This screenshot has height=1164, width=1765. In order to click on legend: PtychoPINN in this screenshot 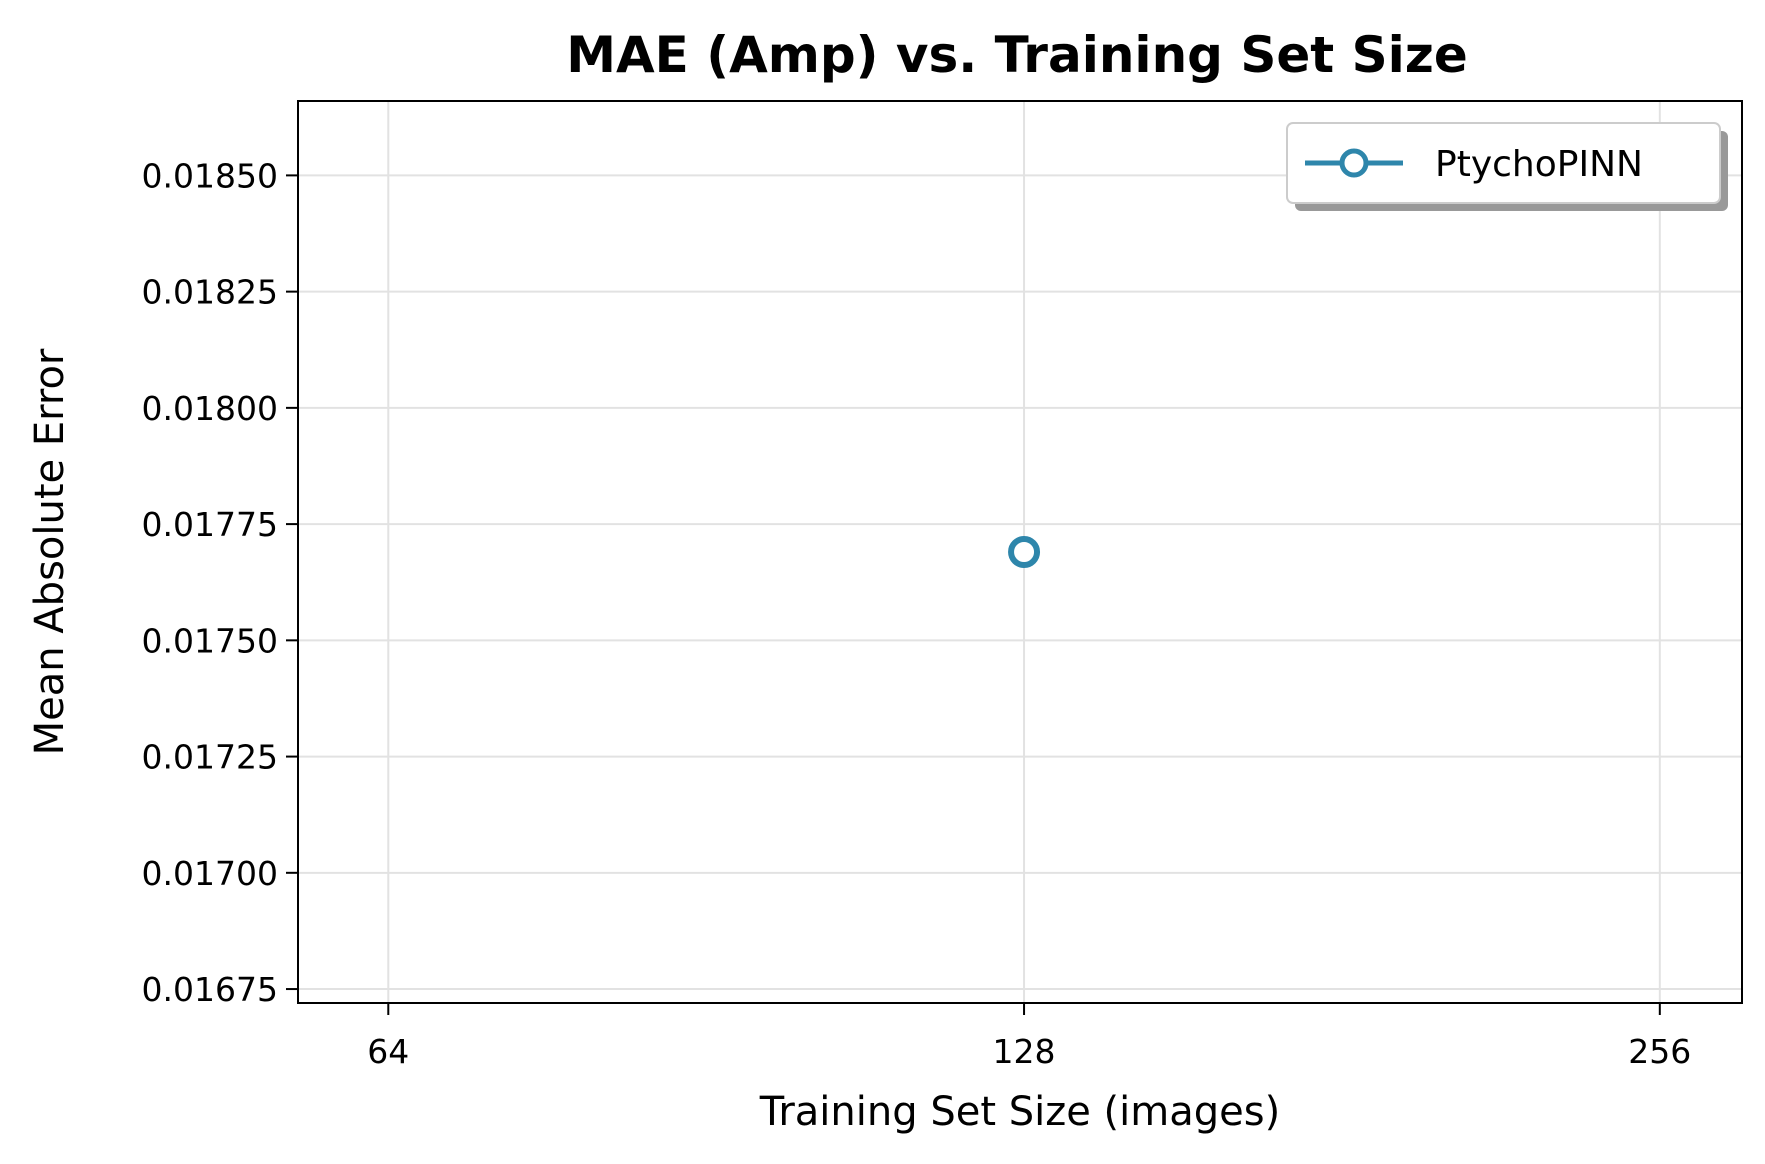, I will do `click(1507, 166)`.